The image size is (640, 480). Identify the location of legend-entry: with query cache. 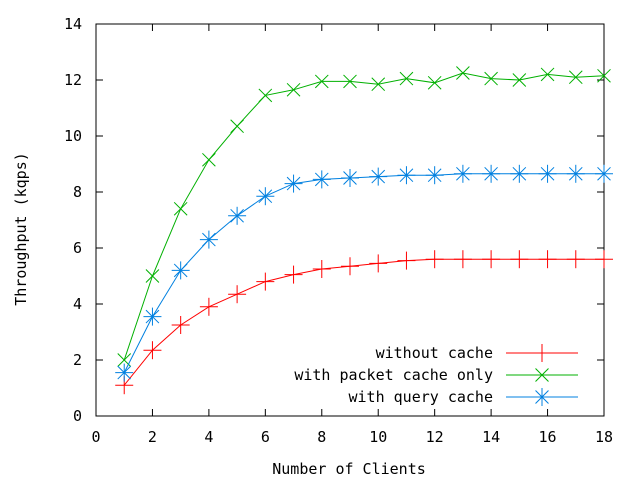
(463, 397).